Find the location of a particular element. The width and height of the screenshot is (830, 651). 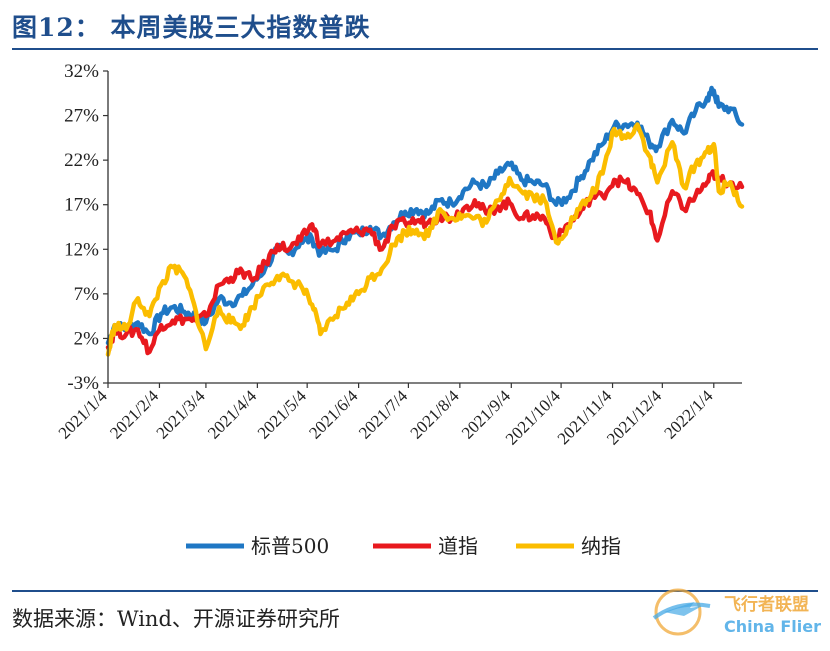

y-tick-label: 22% is located at coordinates (81, 160).